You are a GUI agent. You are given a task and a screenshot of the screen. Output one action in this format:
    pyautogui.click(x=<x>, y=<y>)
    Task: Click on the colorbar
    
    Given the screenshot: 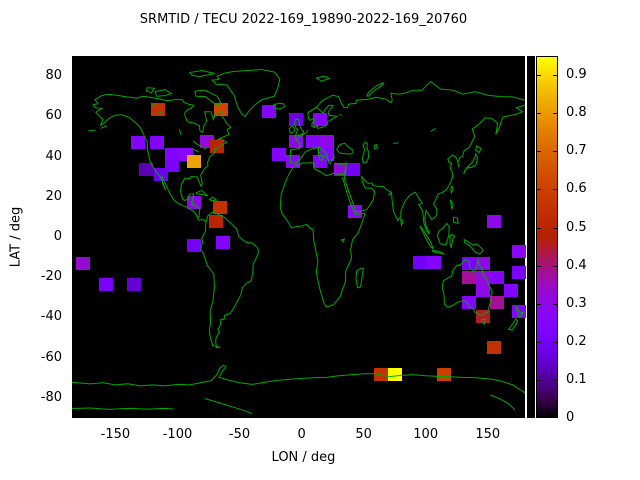 What is the action you would take?
    pyautogui.click(x=547, y=237)
    